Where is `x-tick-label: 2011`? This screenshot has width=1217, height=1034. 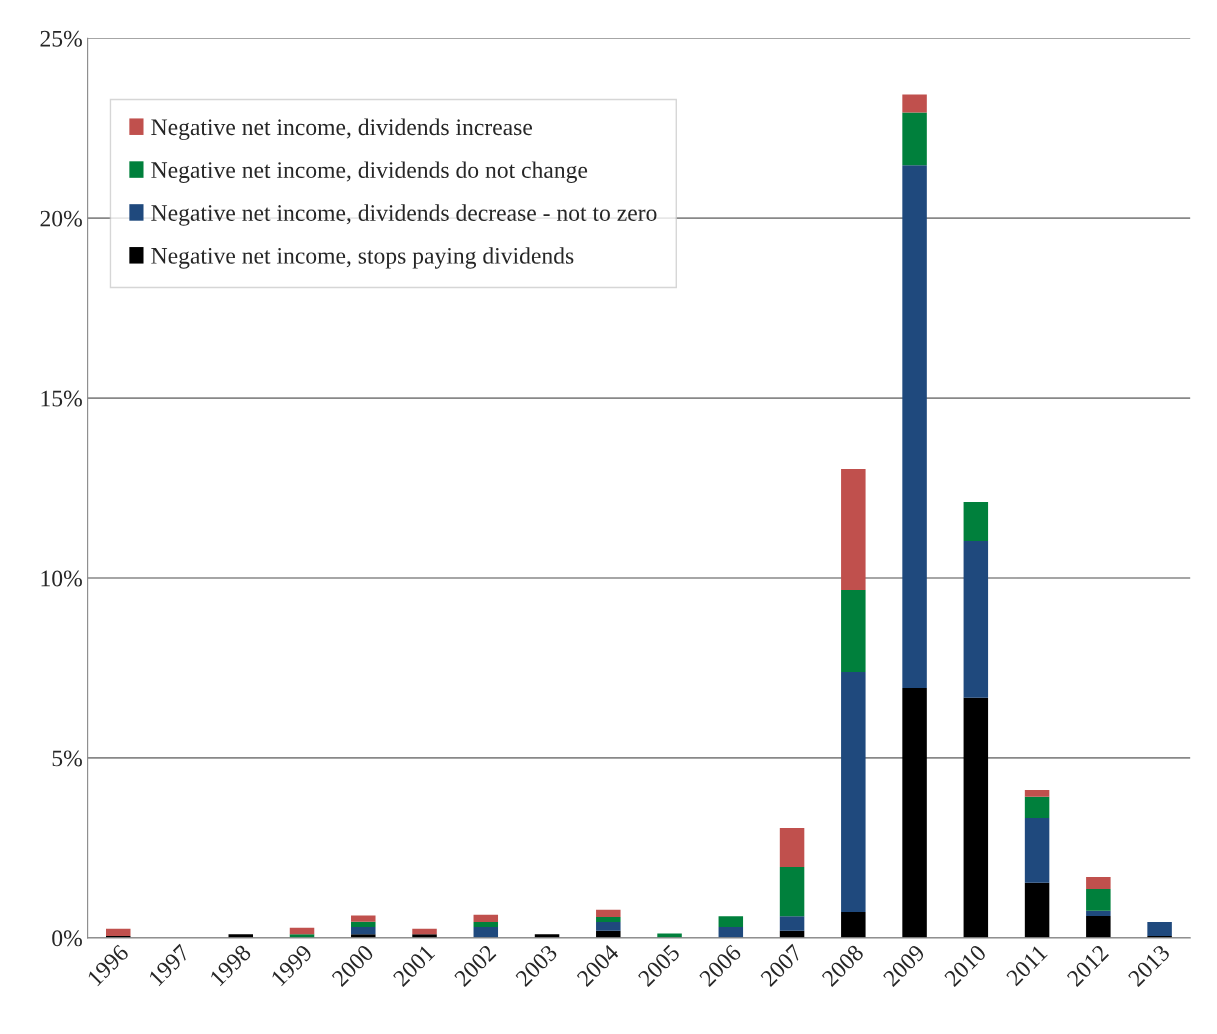
x-tick-label: 2011 is located at coordinates (1026, 965).